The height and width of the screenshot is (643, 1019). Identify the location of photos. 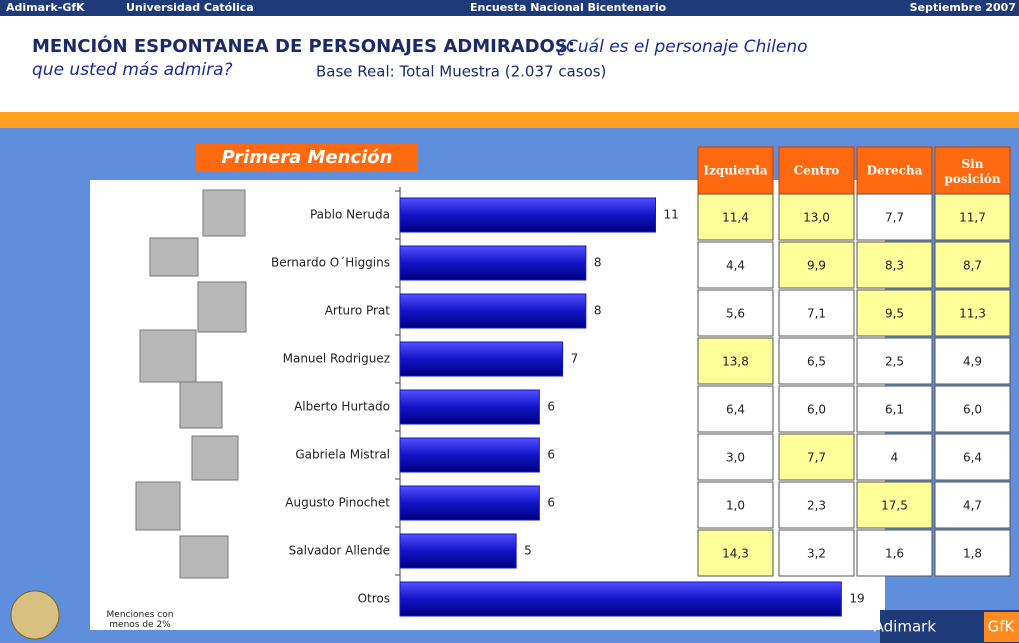
(191, 384).